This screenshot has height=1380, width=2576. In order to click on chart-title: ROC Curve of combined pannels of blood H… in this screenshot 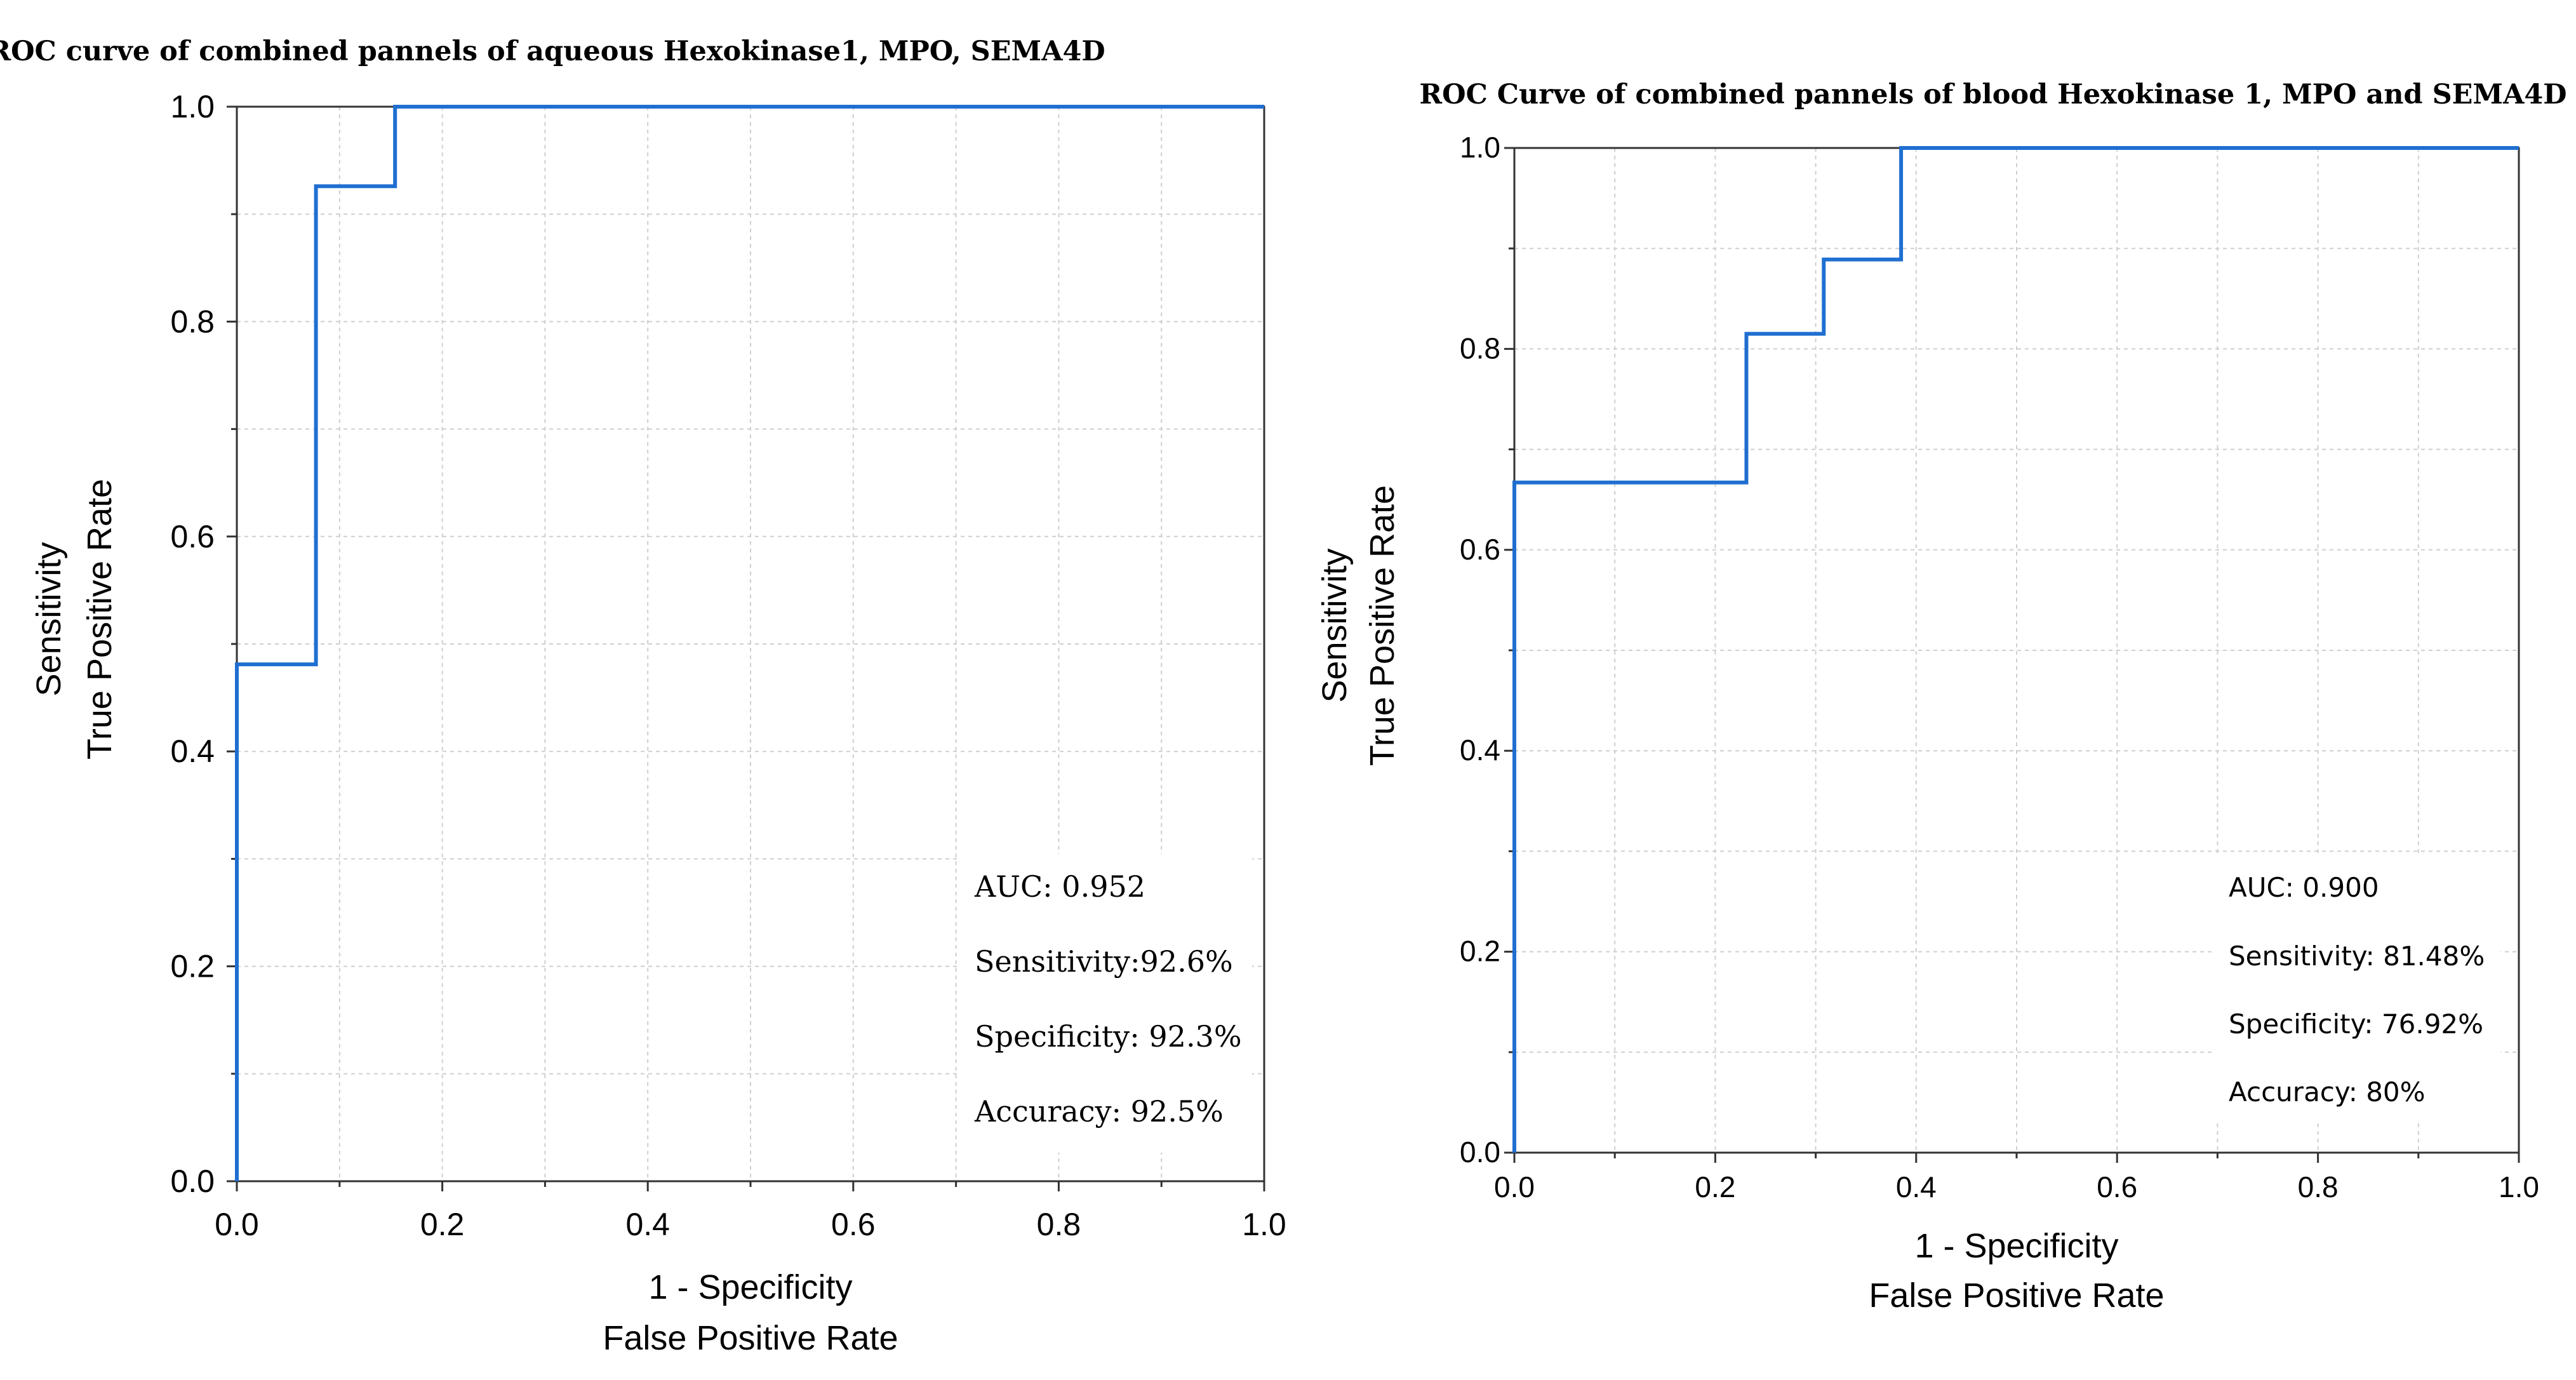, I will do `click(1993, 95)`.